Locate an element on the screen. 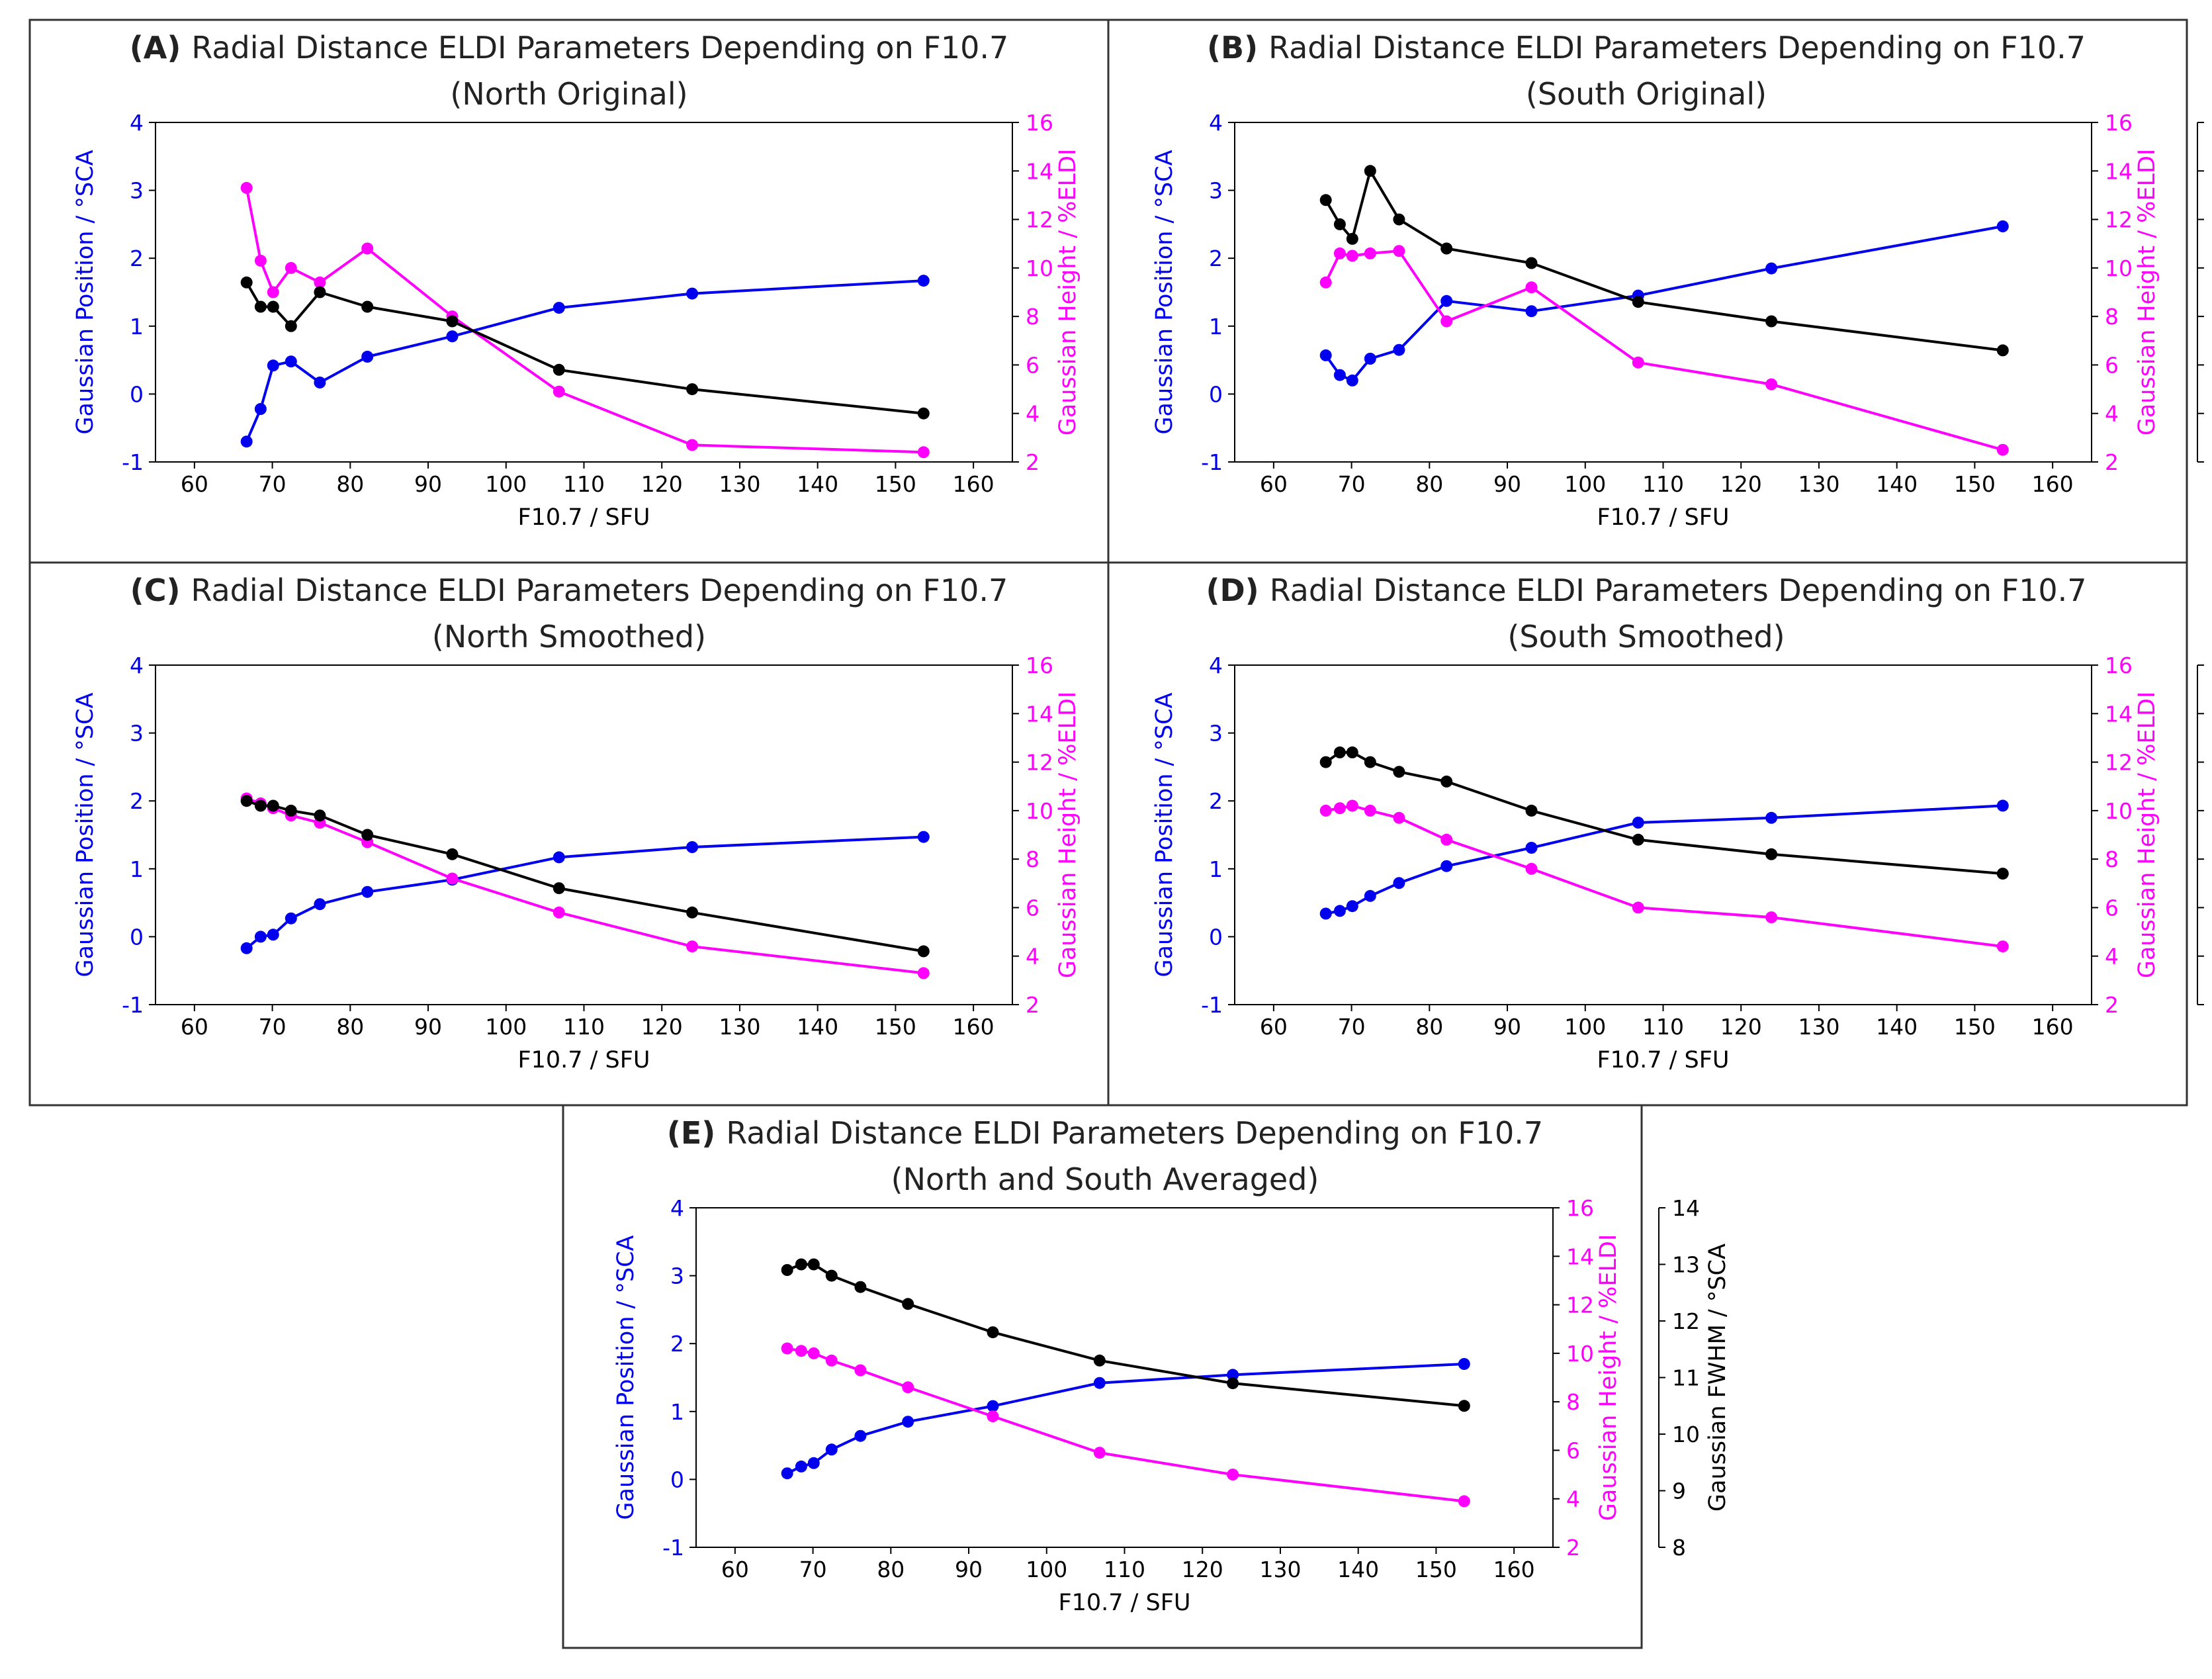  height-tick-label: 8 is located at coordinates (1033, 859).